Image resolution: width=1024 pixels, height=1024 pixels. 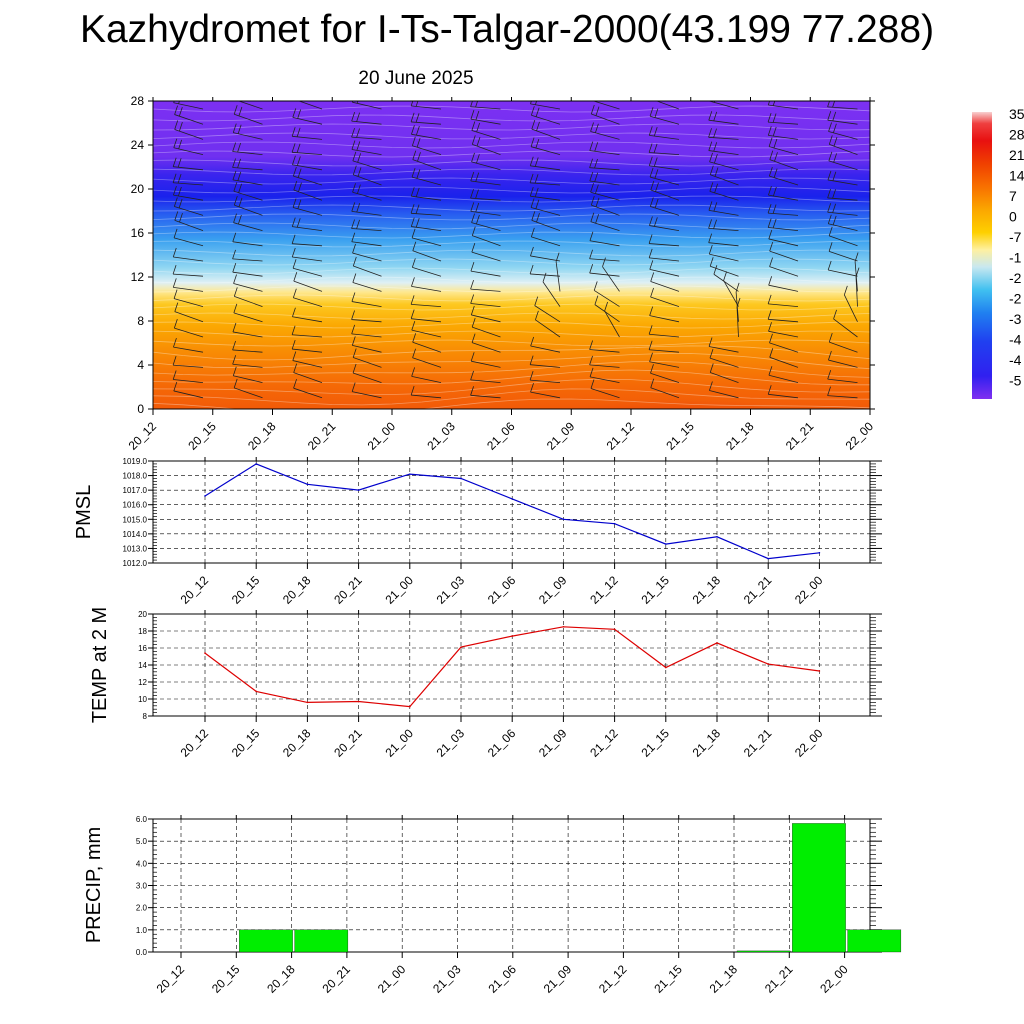 I want to click on y-tick-label: 1013.0, so click(x=135, y=548).